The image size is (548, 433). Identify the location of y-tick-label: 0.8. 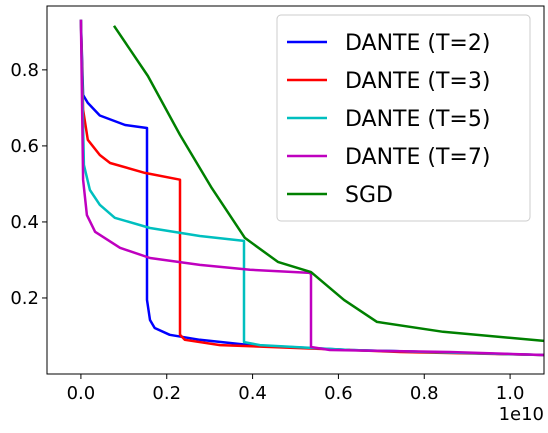
(24, 70).